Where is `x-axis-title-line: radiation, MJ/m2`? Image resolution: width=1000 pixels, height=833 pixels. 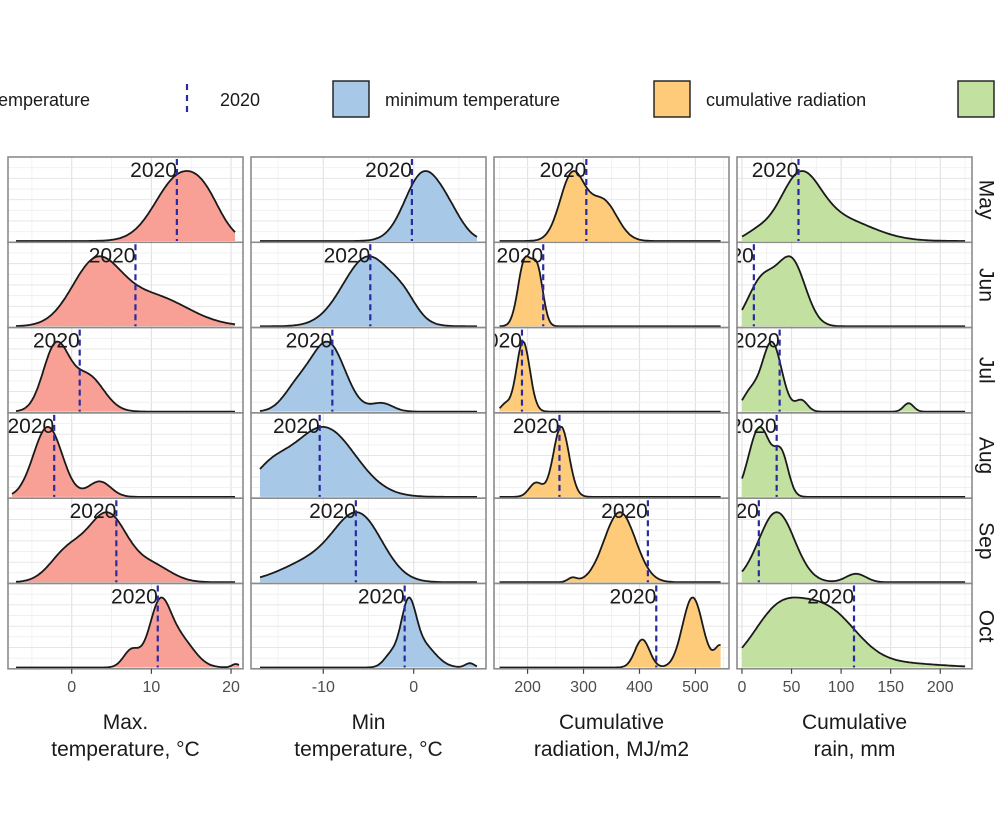
x-axis-title-line: radiation, MJ/m2 is located at coordinates (611, 749).